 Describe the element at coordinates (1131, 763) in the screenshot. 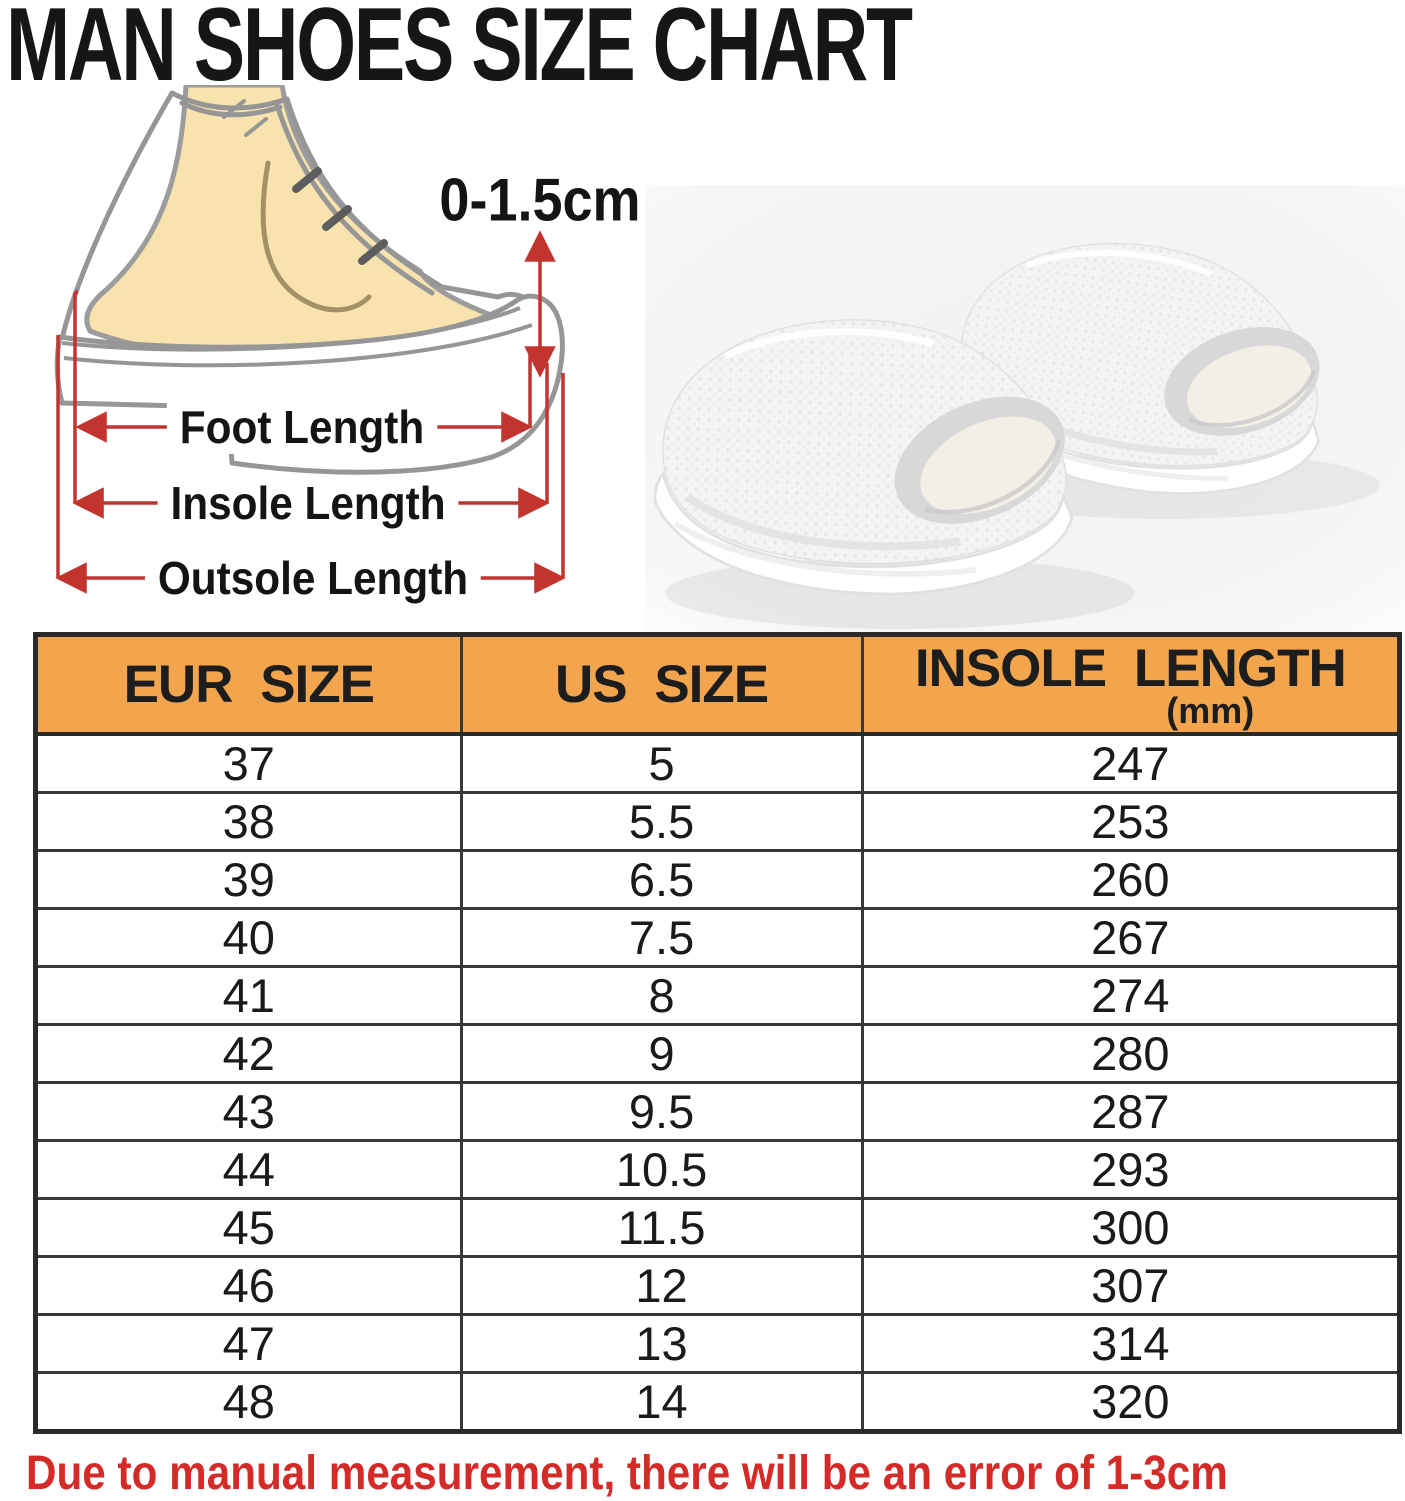

I see `table-cell: 247` at that location.